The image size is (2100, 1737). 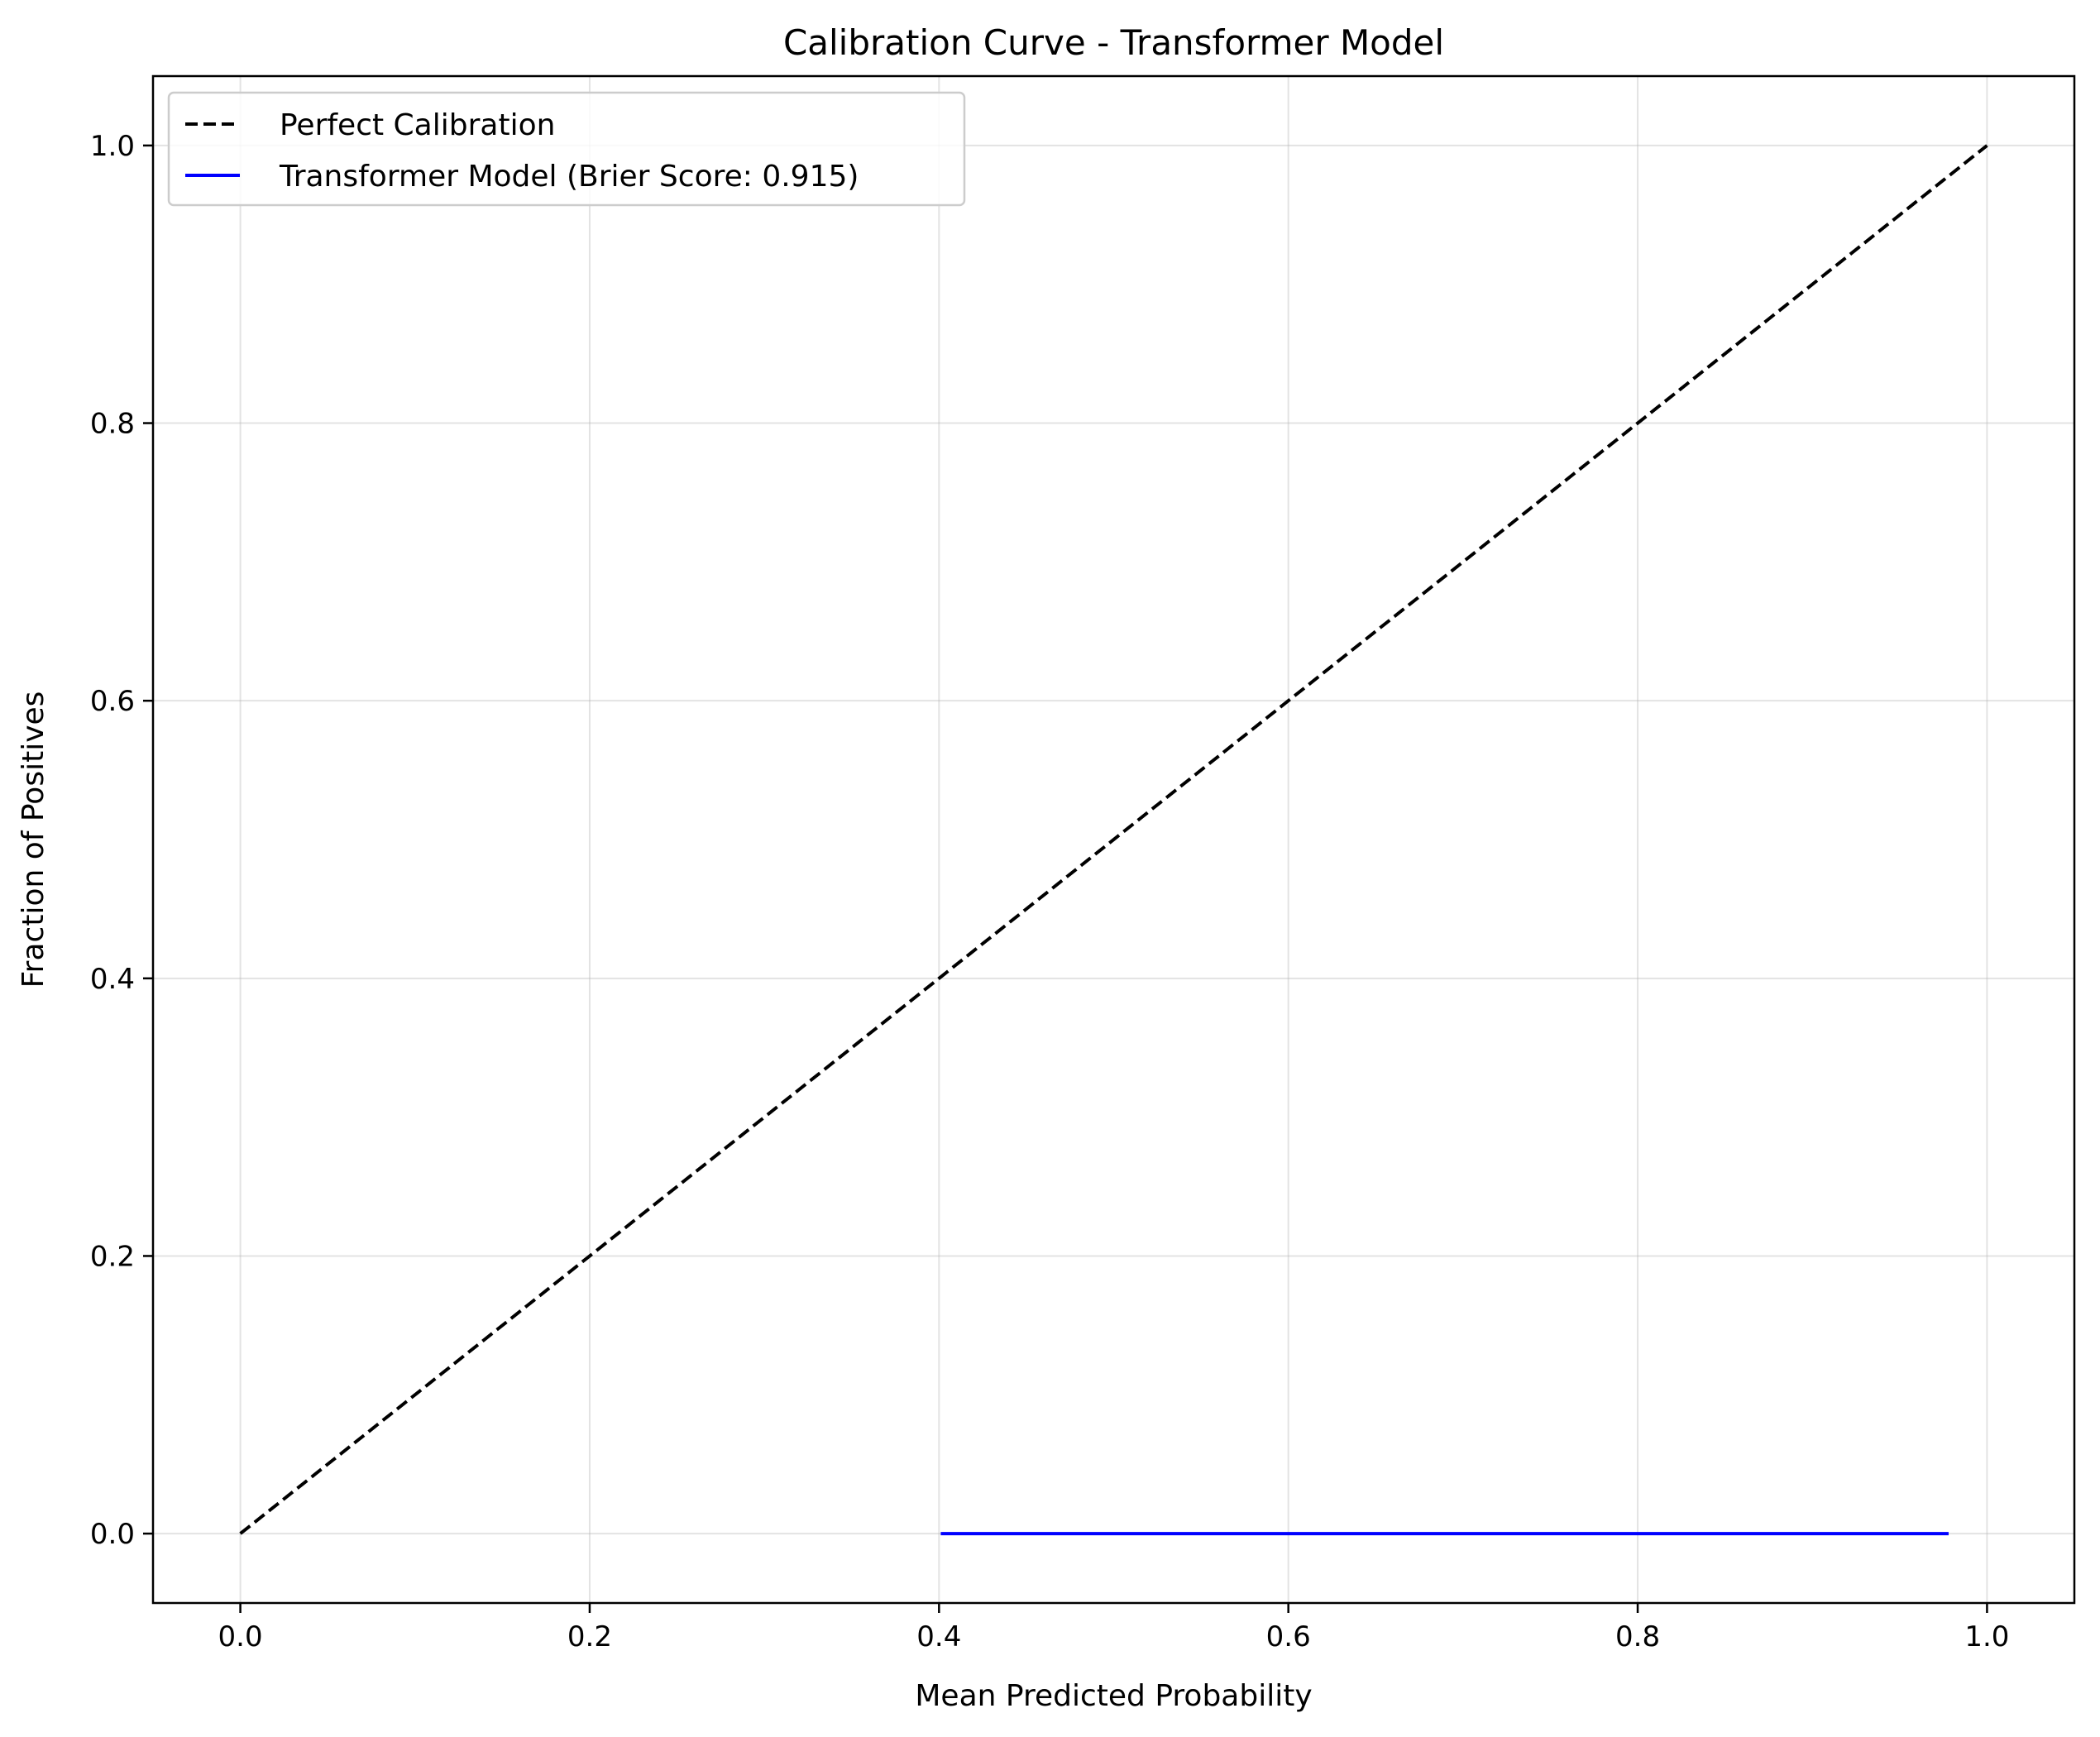 I want to click on x-tick-label: 1.0, so click(x=1986, y=1636).